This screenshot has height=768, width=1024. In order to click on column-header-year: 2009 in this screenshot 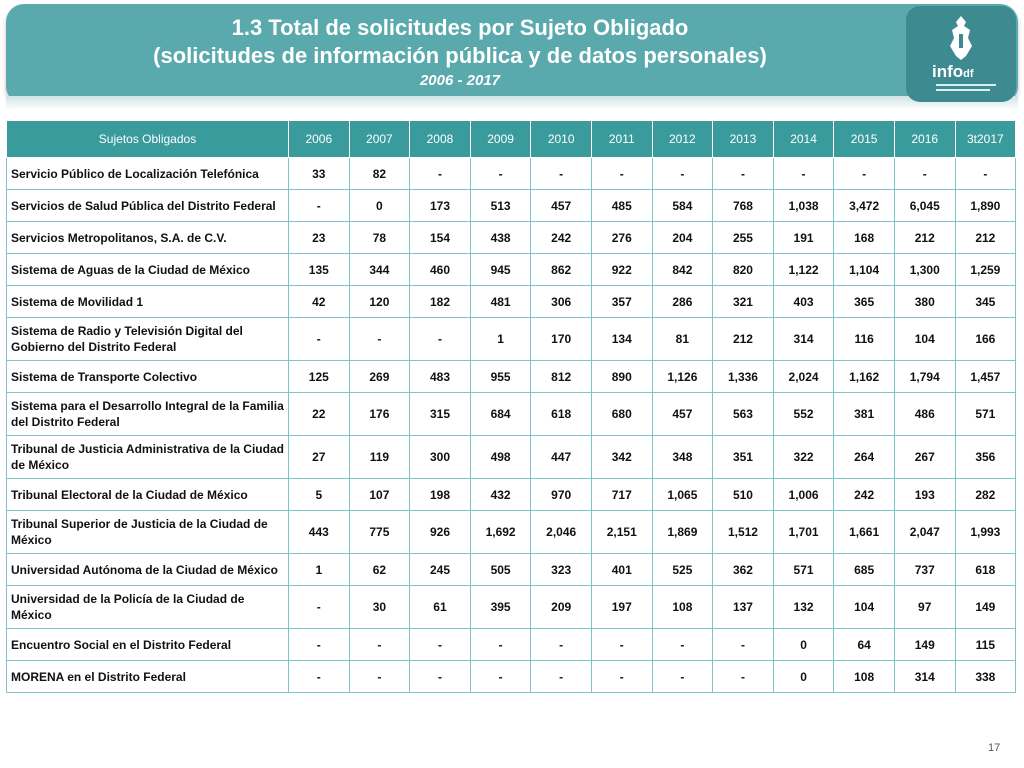, I will do `click(500, 139)`.